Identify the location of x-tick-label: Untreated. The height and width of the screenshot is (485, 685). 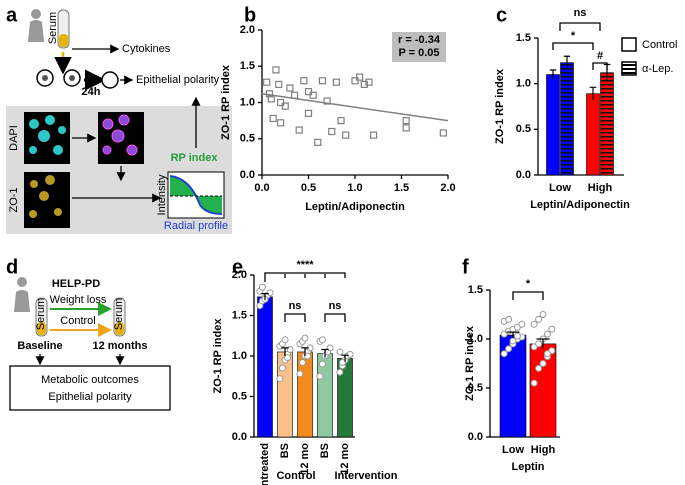
(265, 464).